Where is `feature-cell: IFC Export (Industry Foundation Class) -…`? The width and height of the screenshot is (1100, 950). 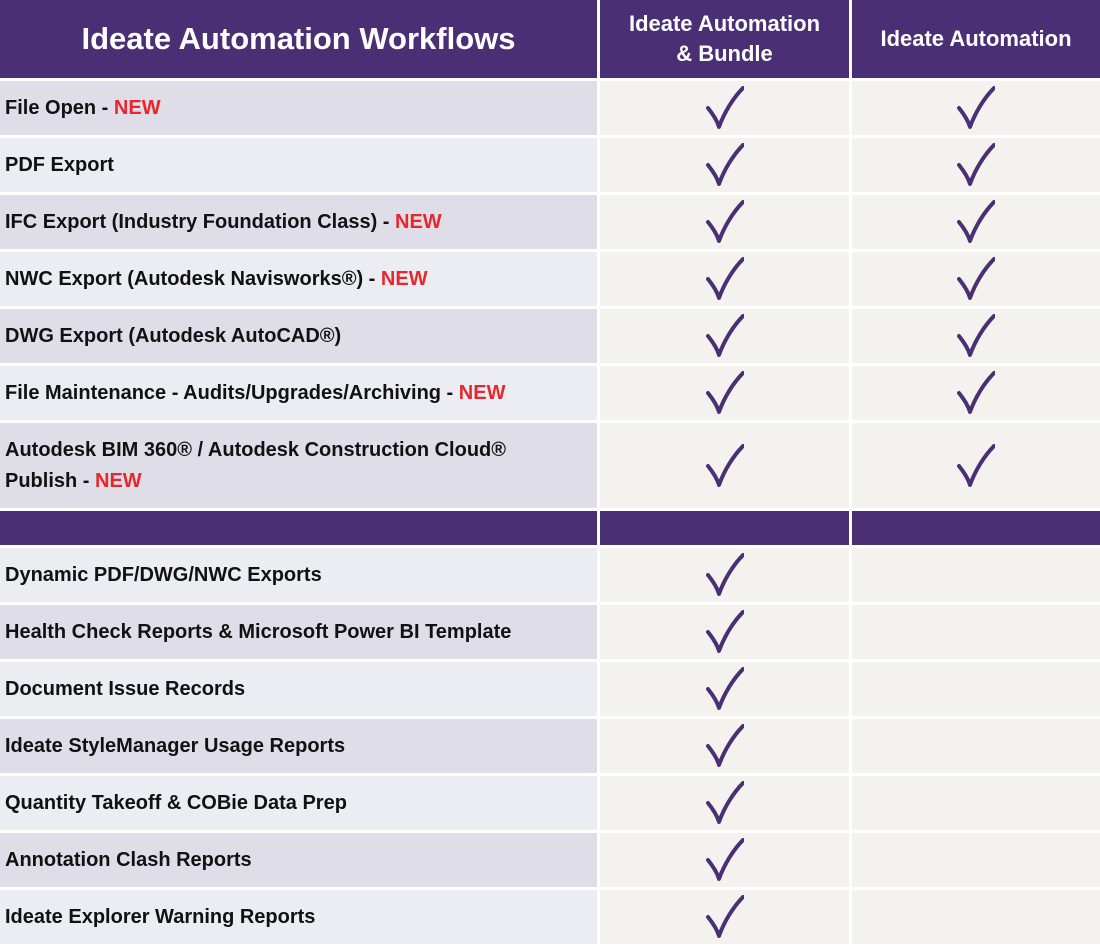
feature-cell: IFC Export (Industry Foundation Class) -… is located at coordinates (298, 222).